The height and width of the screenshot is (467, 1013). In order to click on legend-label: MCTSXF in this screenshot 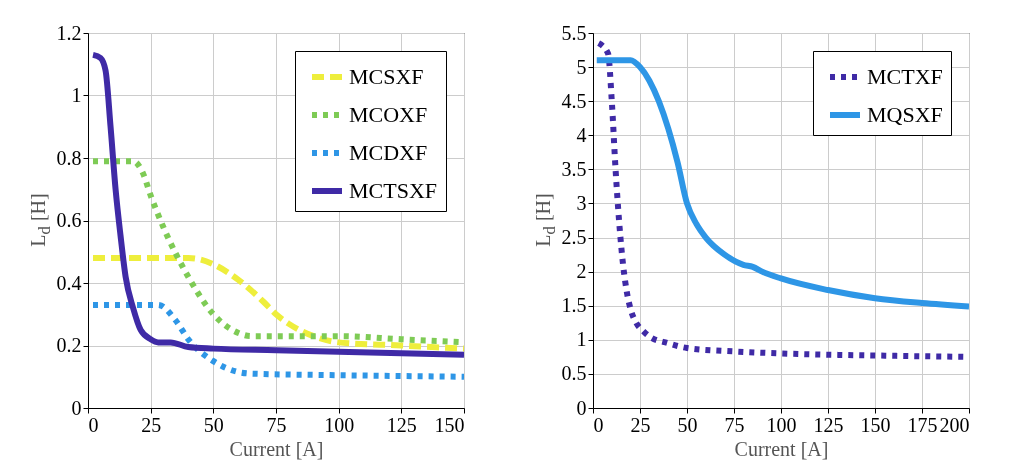, I will do `click(393, 190)`.